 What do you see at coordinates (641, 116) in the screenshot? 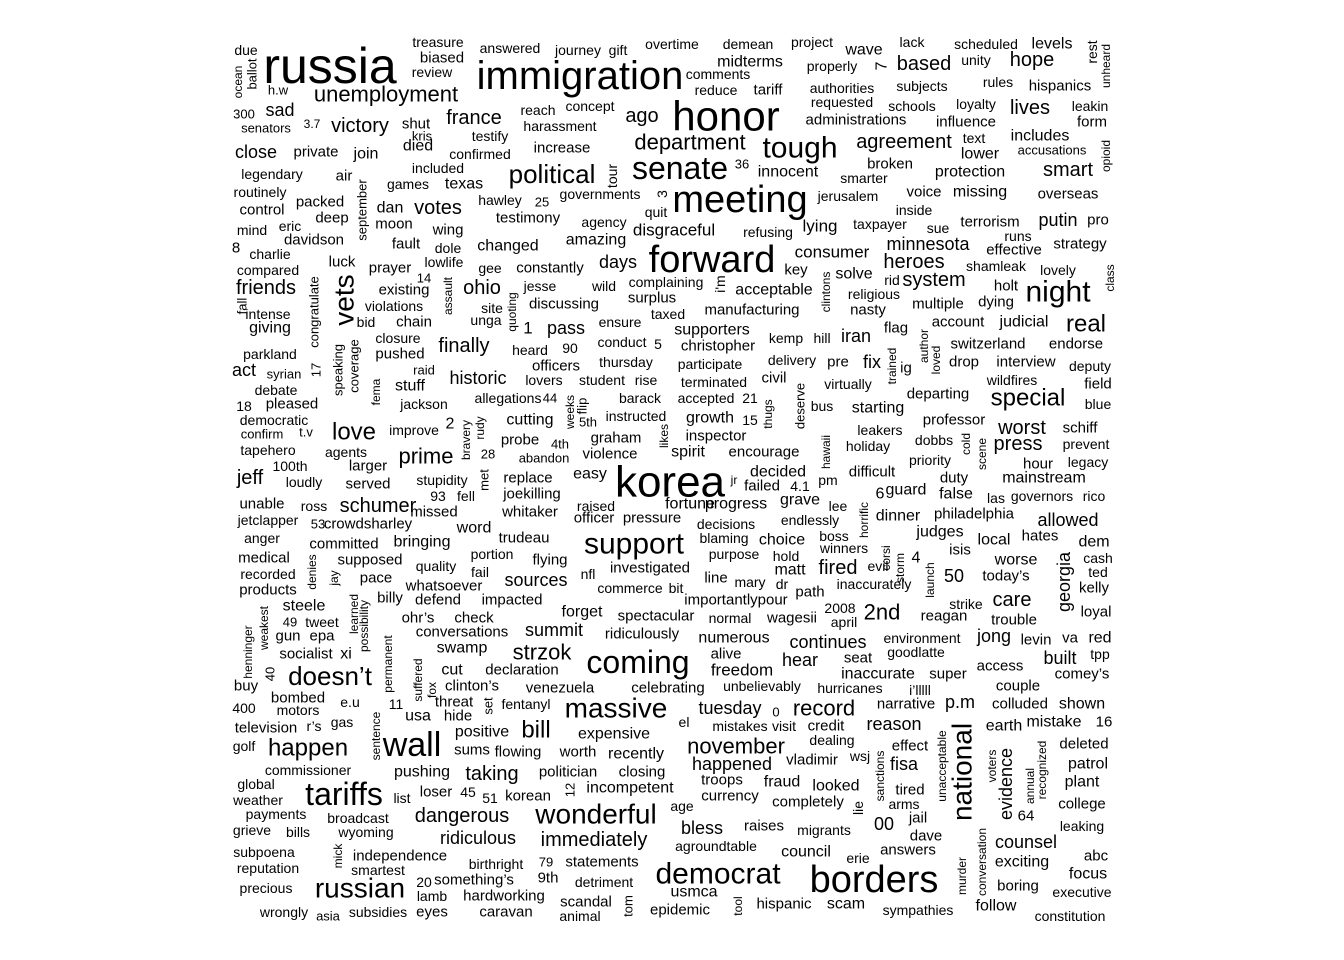
I see `word-ago: ago` at bounding box center [641, 116].